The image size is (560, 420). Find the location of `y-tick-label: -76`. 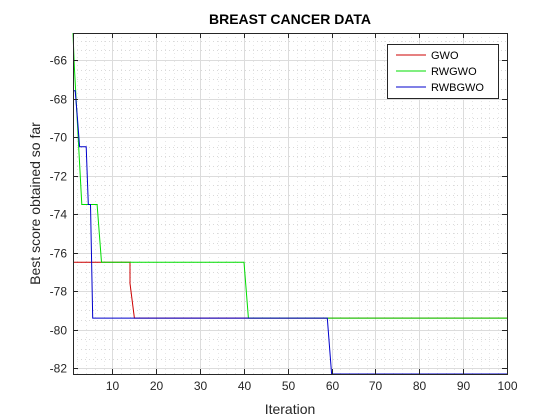

y-tick-label: -76 is located at coordinates (59, 254).